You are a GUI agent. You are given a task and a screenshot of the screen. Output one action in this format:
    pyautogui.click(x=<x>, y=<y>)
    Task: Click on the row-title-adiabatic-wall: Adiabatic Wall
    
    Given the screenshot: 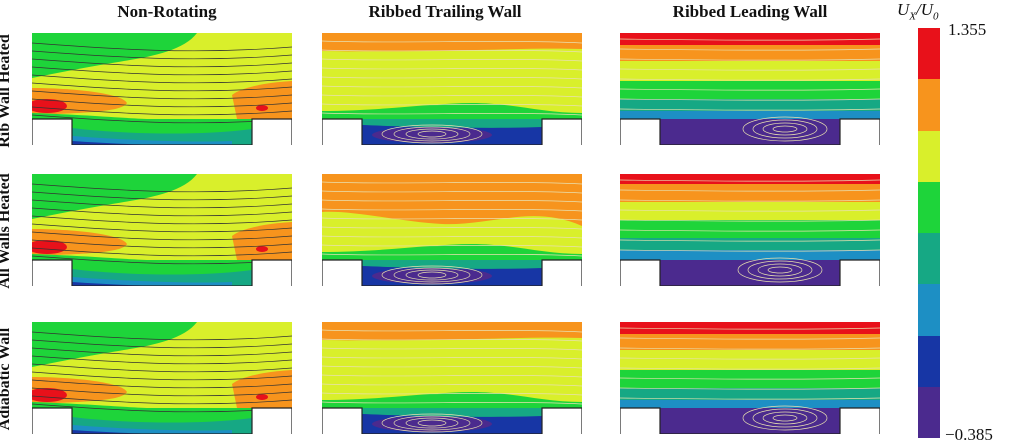 What is the action you would take?
    pyautogui.click(x=6, y=379)
    